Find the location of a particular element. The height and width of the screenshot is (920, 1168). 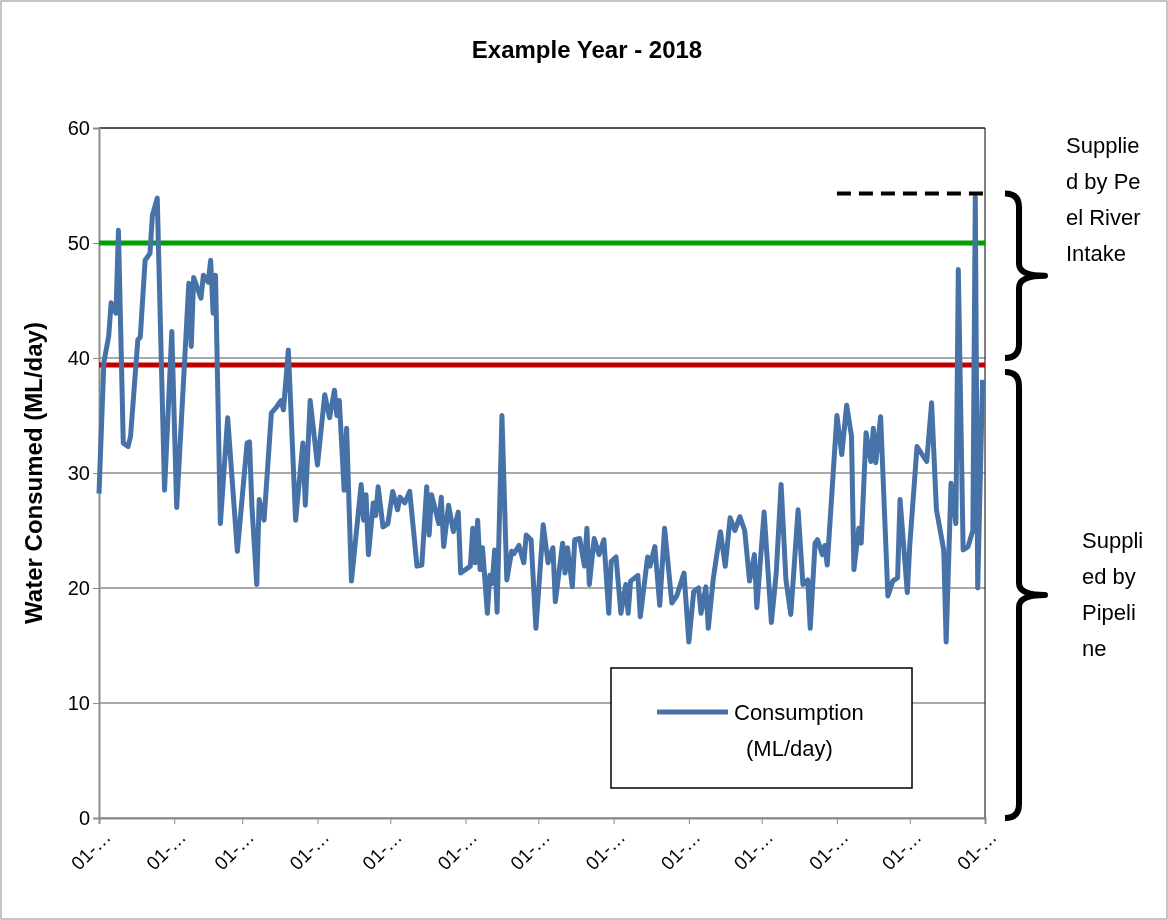

y-tick-label: 40 is located at coordinates (78, 357).